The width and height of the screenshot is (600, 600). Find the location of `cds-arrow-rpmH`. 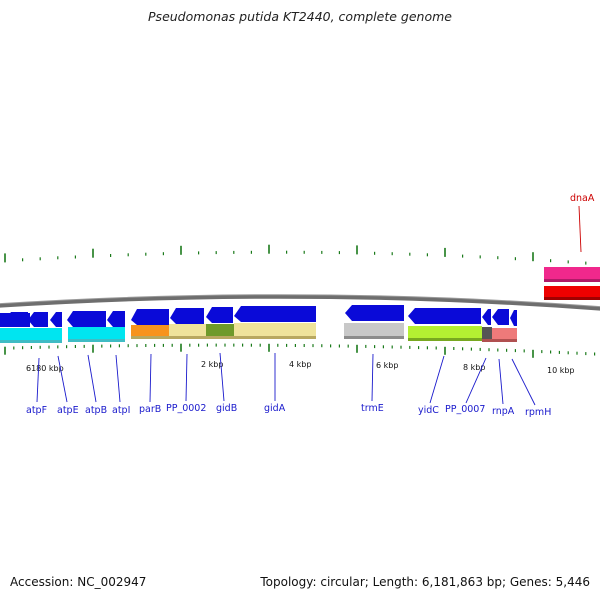

cds-arrow-rpmH is located at coordinates (513, 318).